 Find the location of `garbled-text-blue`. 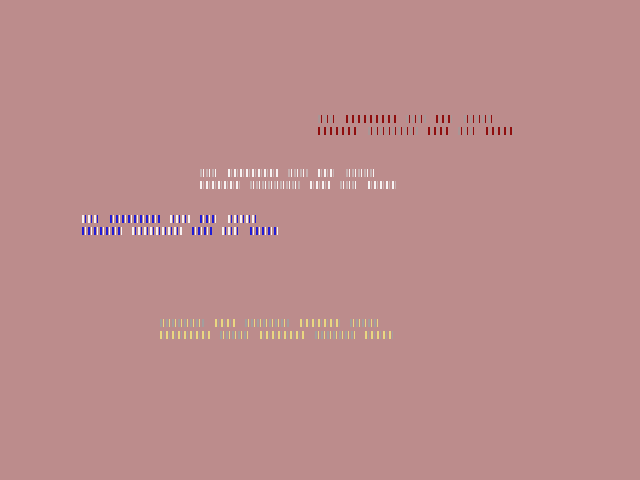

garbled-text-blue is located at coordinates (202, 232).